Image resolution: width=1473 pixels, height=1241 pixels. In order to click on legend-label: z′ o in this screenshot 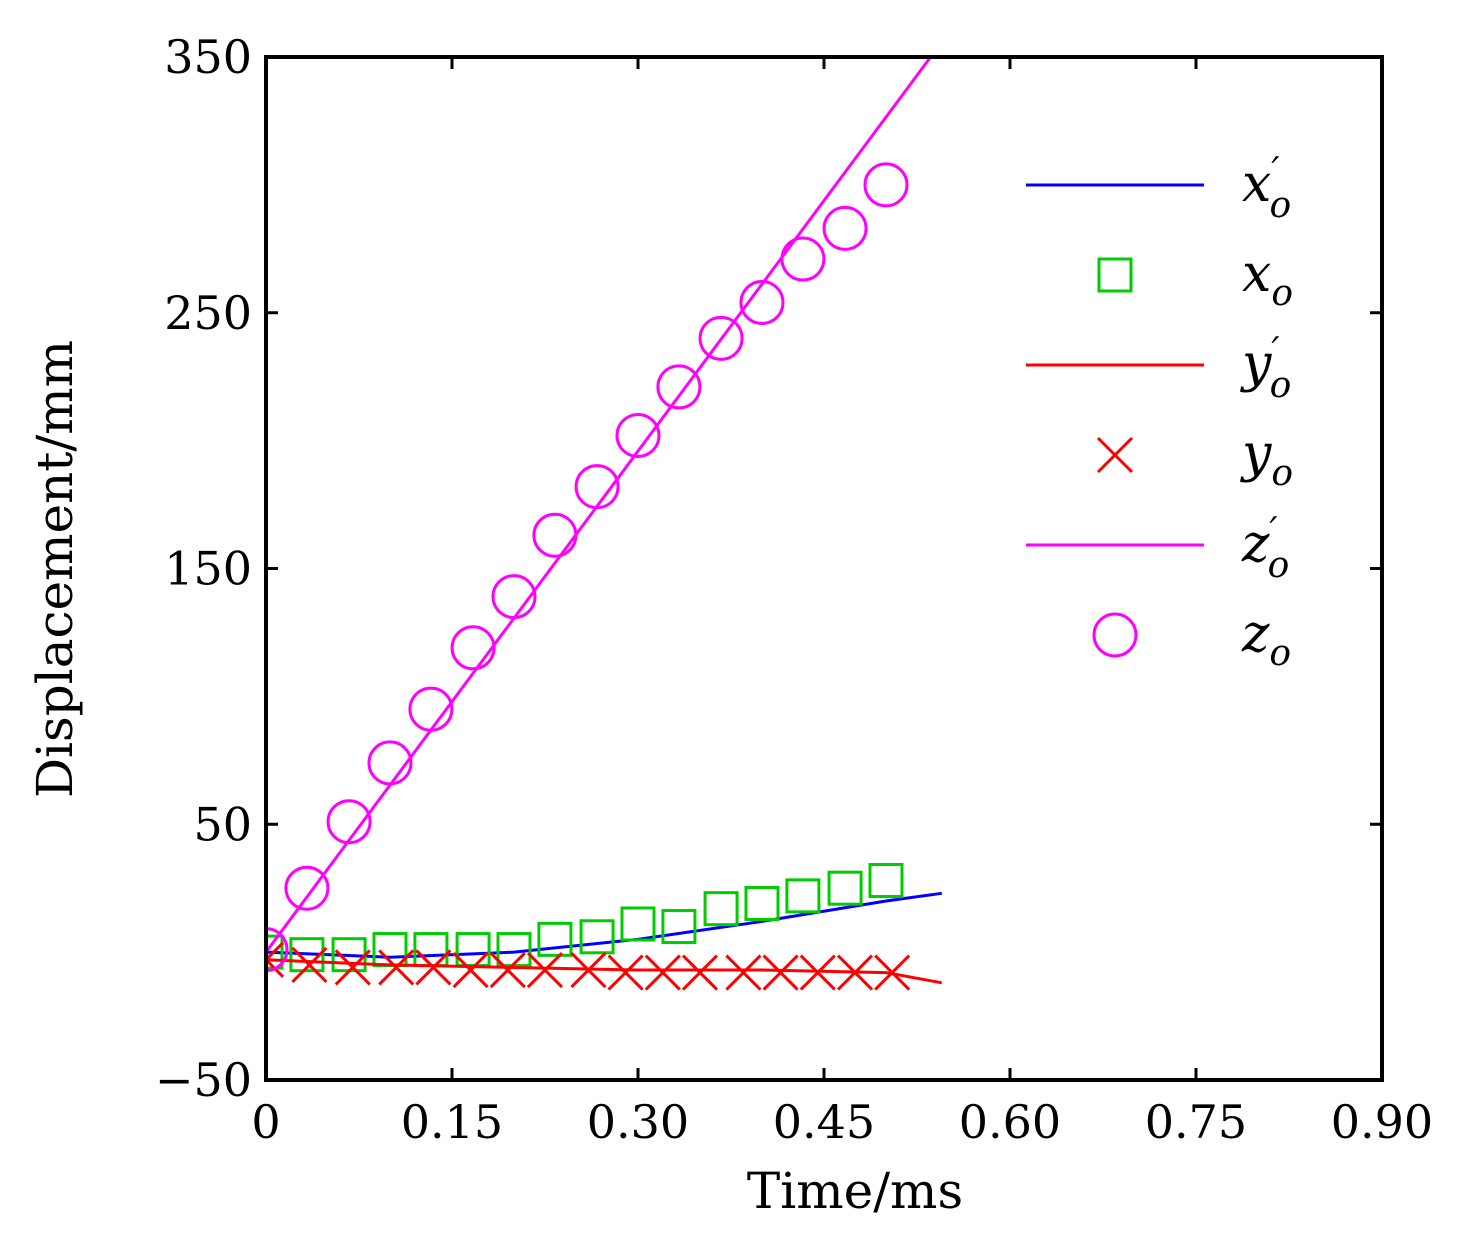, I will do `click(1265, 548)`.